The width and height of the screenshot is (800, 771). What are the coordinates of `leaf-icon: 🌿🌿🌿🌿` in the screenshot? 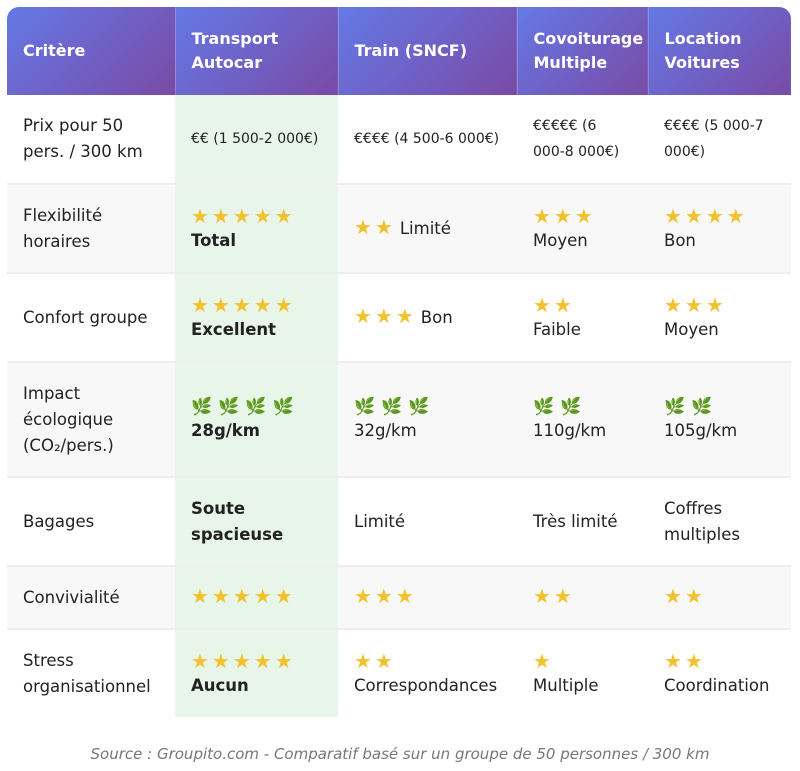 It's located at (245, 406).